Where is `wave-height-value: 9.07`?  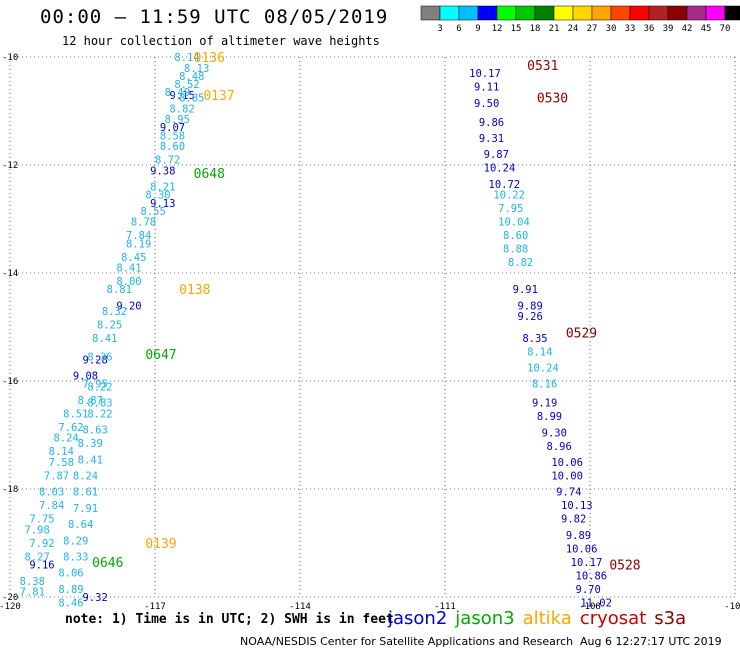
wave-height-value: 9.07 is located at coordinates (172, 128).